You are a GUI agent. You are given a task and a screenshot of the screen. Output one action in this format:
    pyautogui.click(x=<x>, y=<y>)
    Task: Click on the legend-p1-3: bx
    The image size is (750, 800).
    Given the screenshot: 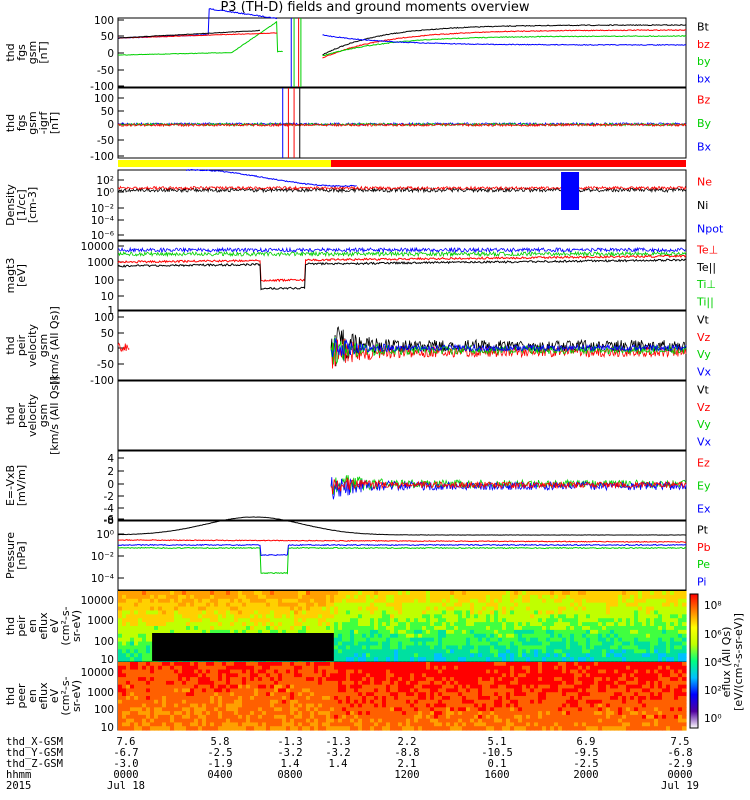 What is the action you would take?
    pyautogui.click(x=704, y=78)
    